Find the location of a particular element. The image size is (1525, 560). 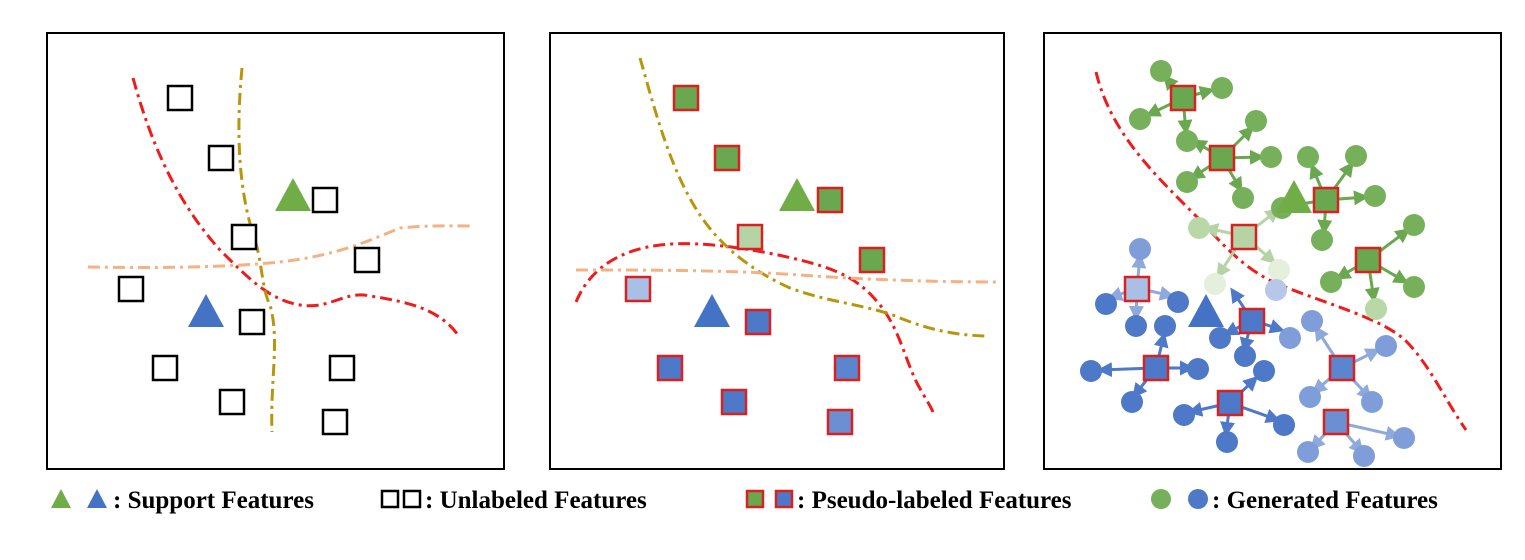

legend-generated-label: : Generated Features is located at coordinates (1325, 500).